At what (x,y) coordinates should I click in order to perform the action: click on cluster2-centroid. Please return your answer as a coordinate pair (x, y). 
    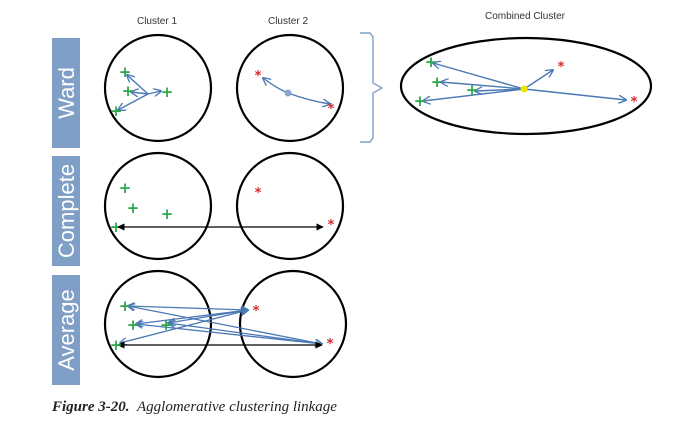
    Looking at the image, I should click on (288, 93).